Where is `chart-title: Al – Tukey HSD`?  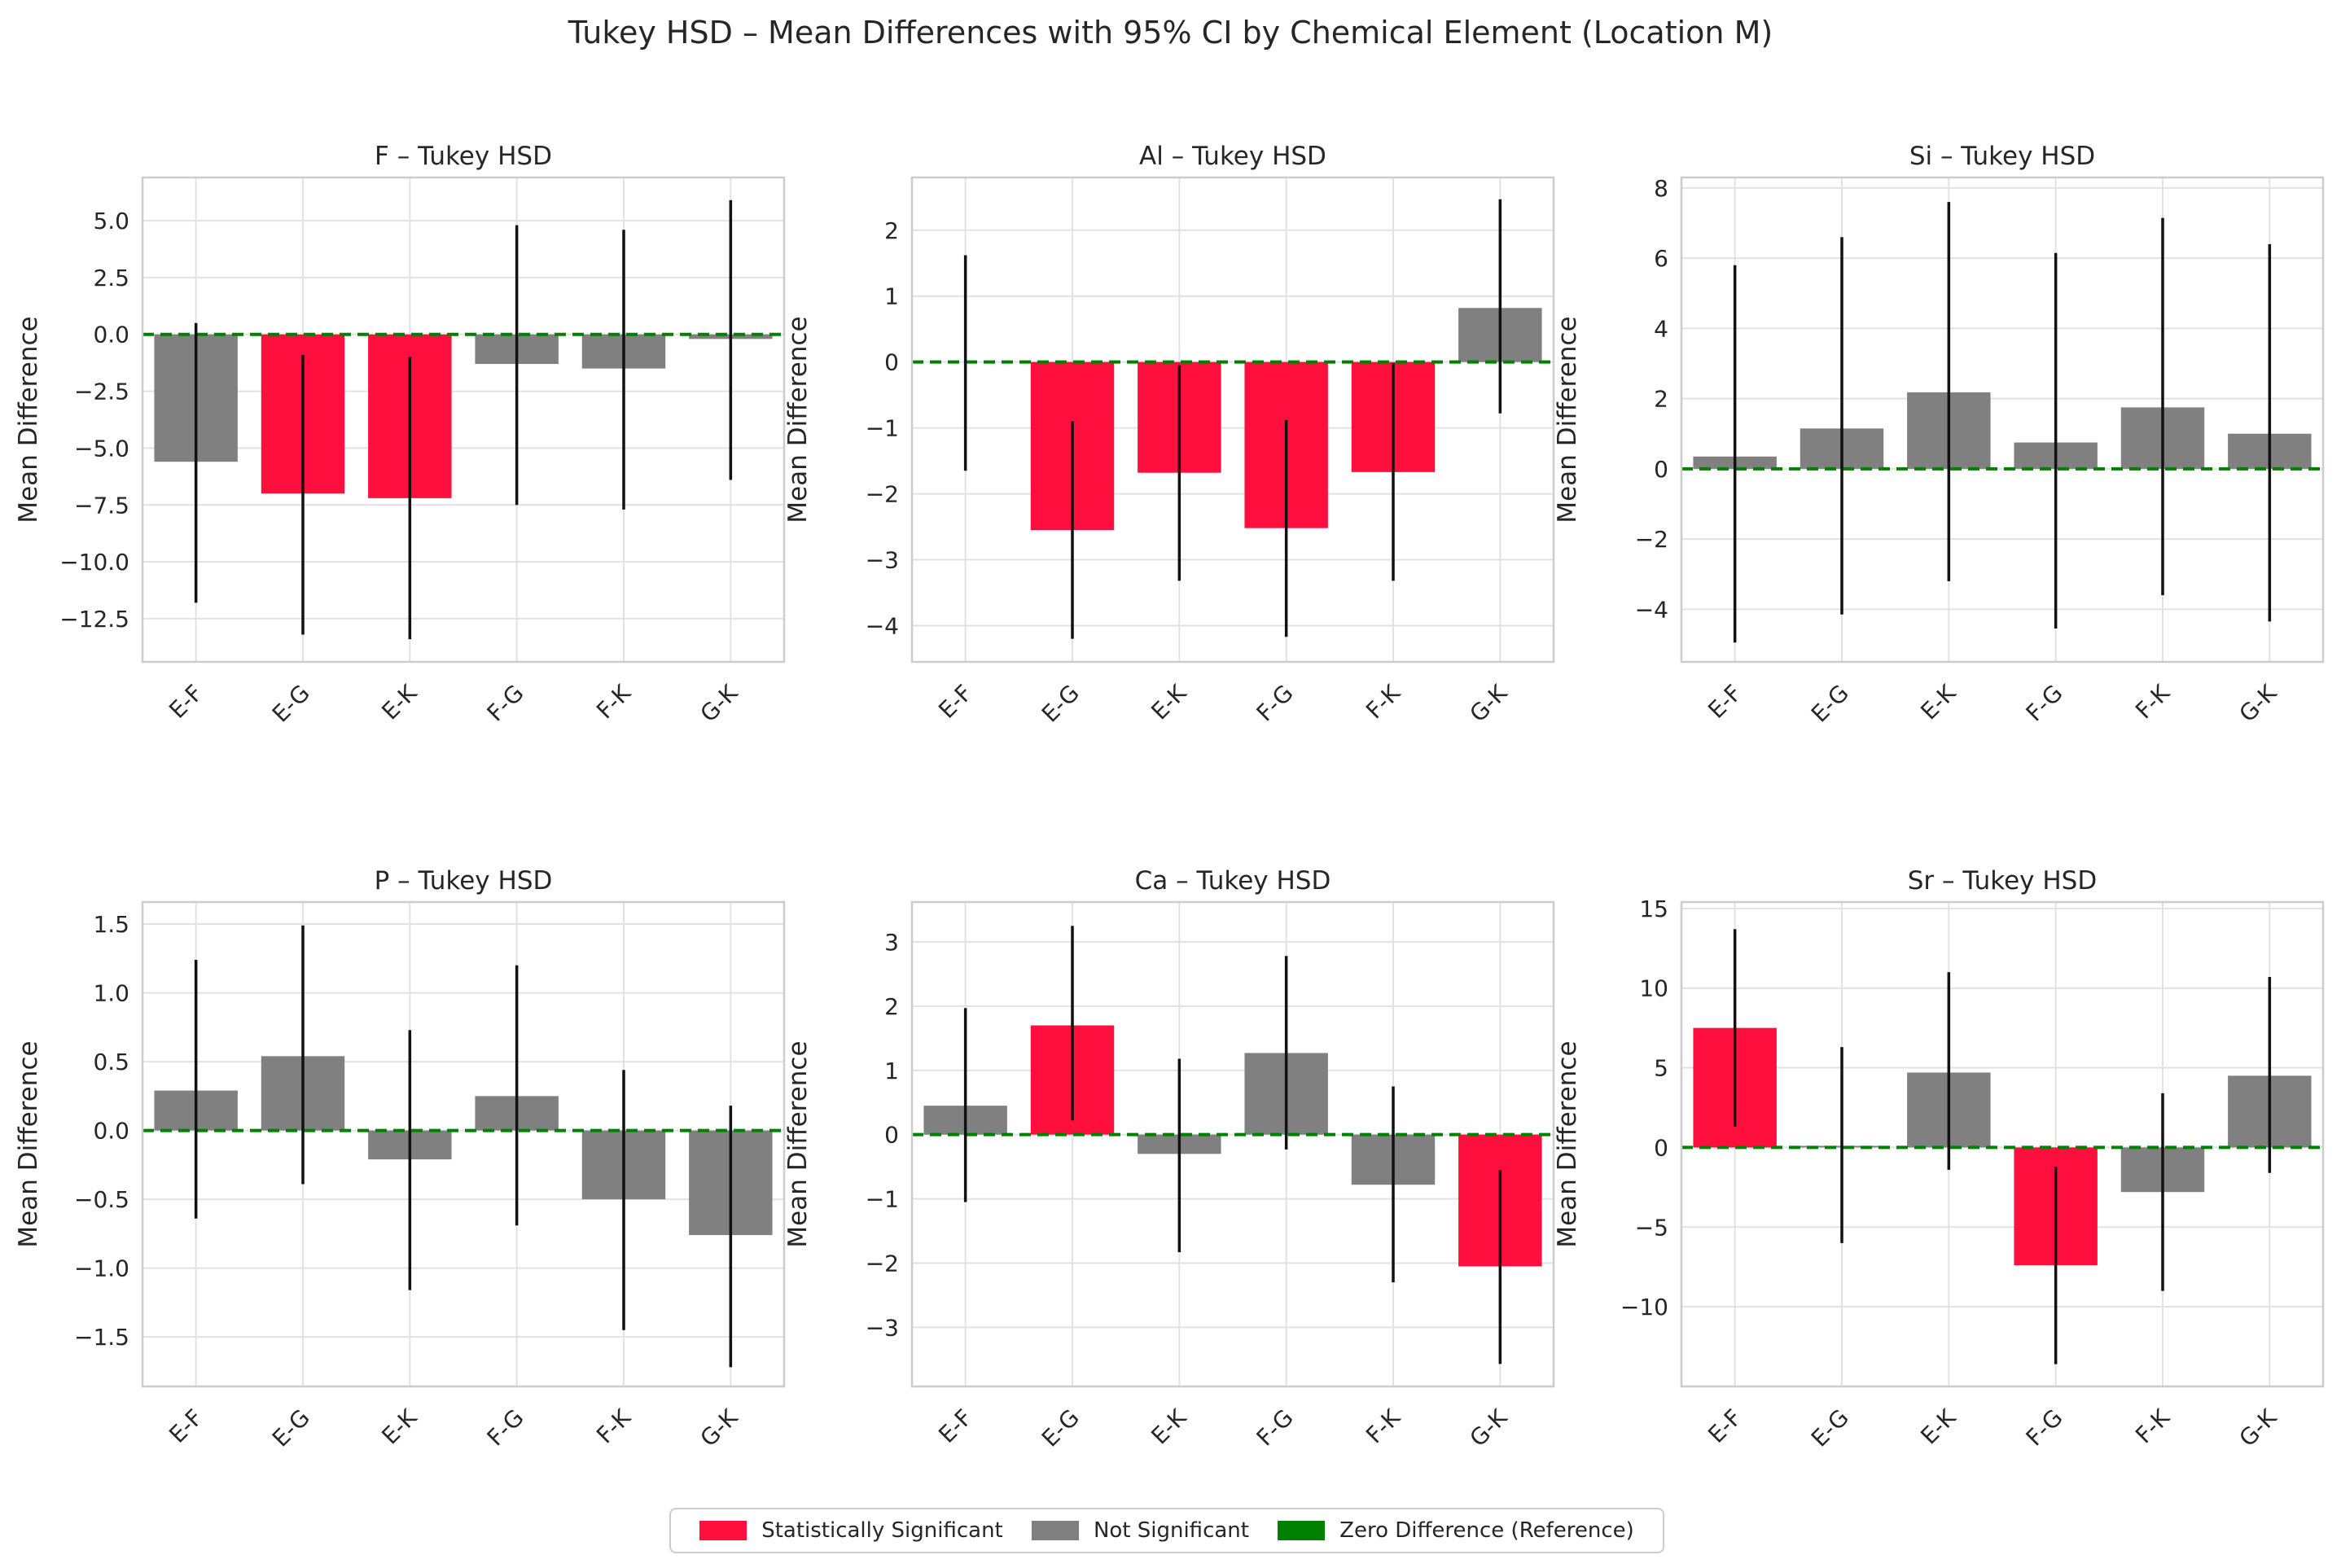
chart-title: Al – Tukey HSD is located at coordinates (1232, 156).